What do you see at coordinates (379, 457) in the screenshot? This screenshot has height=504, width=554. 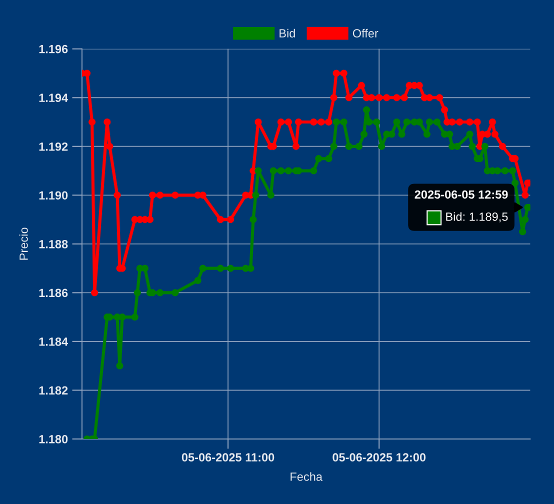 I see `x-tick-label: 05-06-2025 12:00` at bounding box center [379, 457].